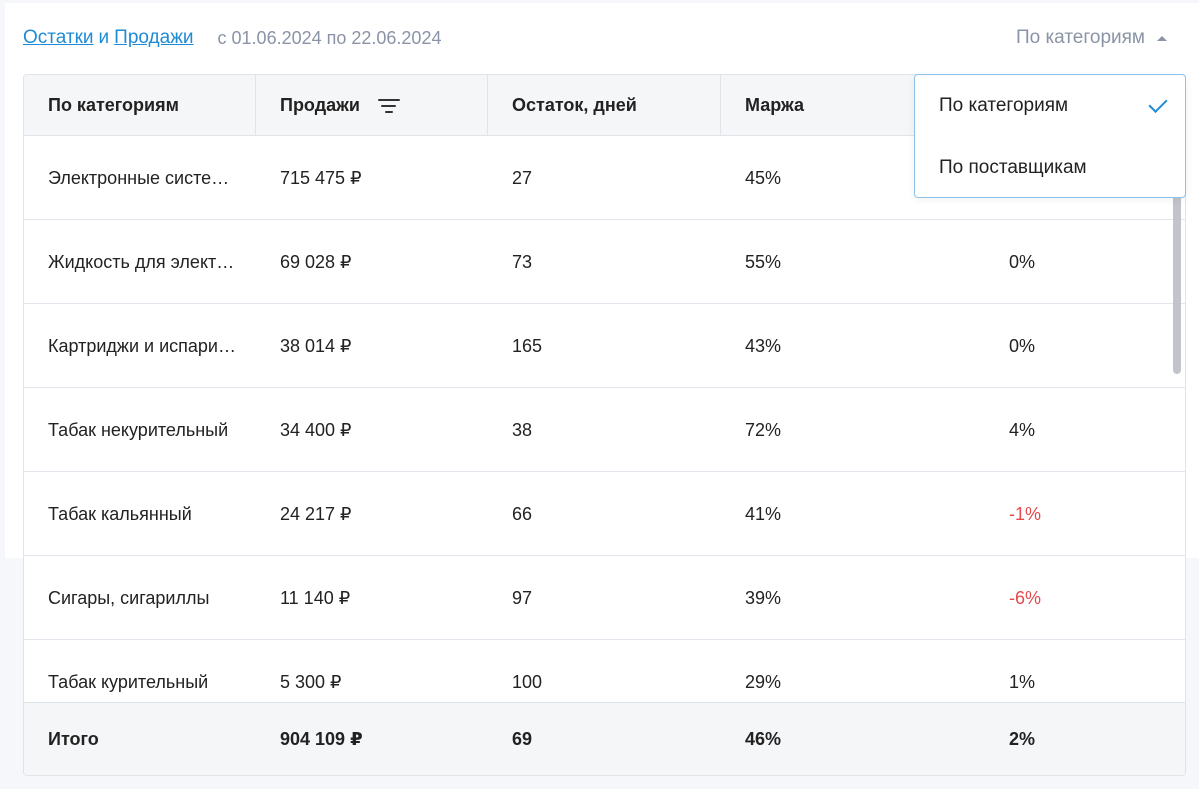 The width and height of the screenshot is (1199, 789). I want to click on category-cell: Табак кальянный, so click(120, 513).